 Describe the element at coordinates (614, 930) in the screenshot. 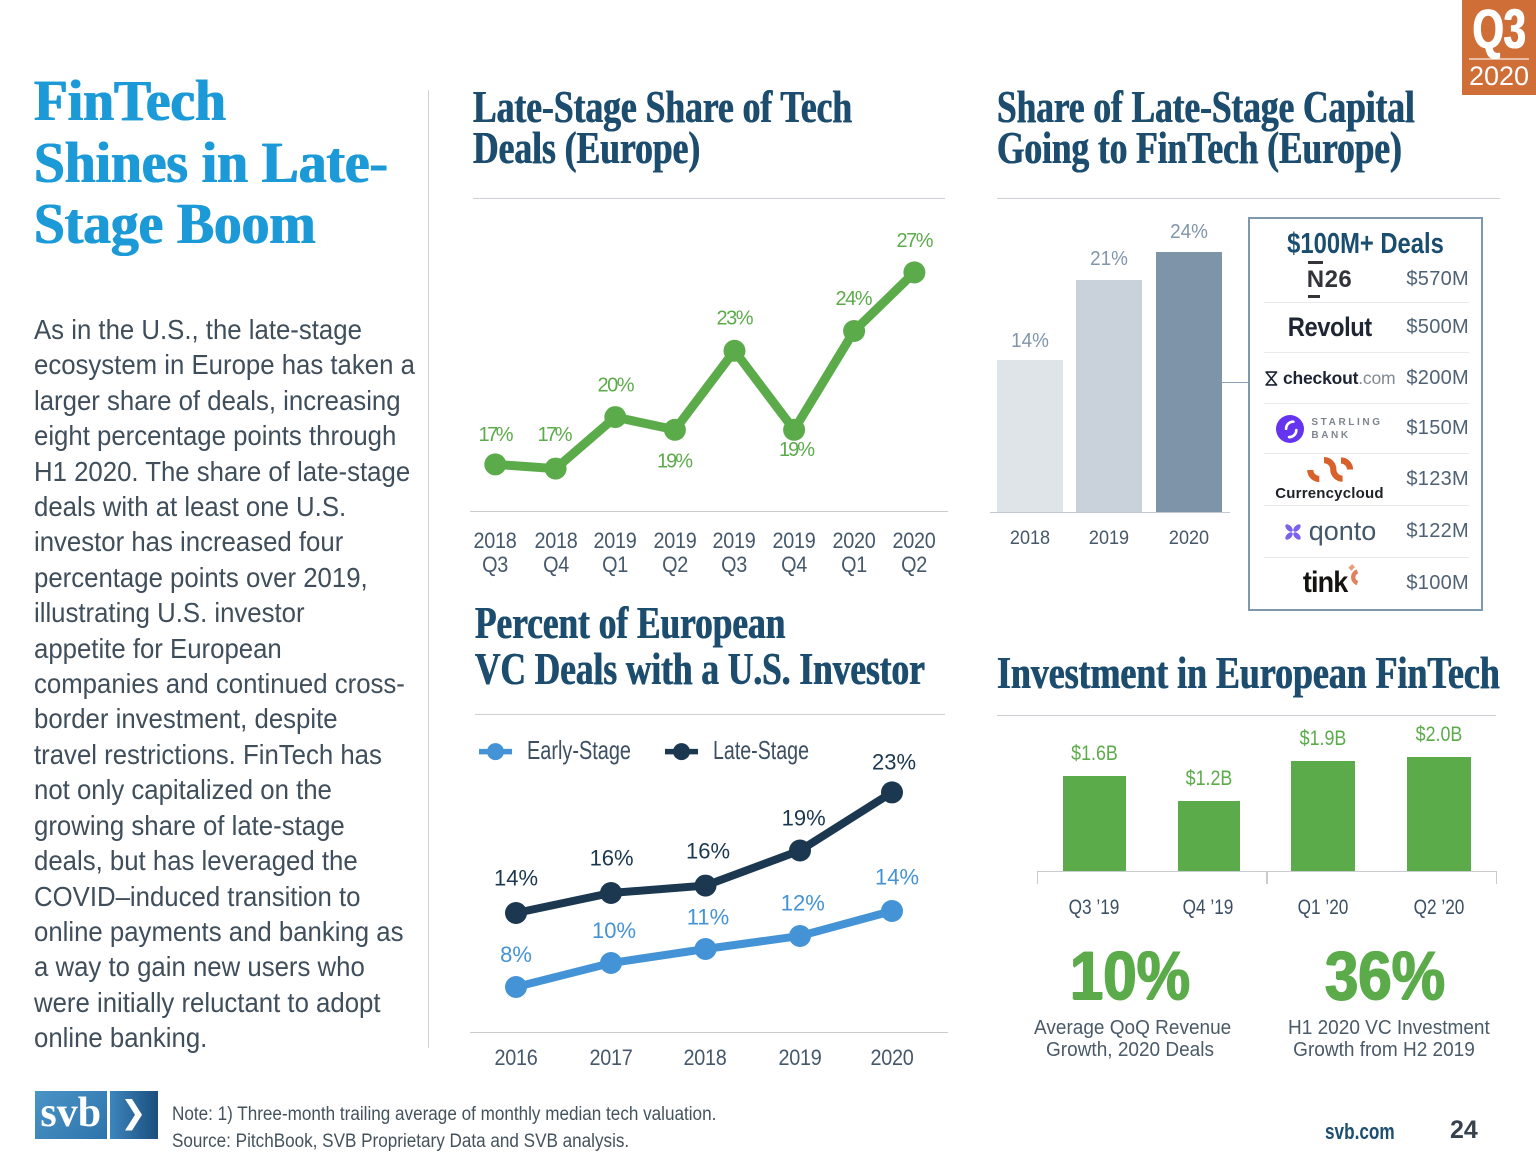

I see `svg-text: 10%` at that location.